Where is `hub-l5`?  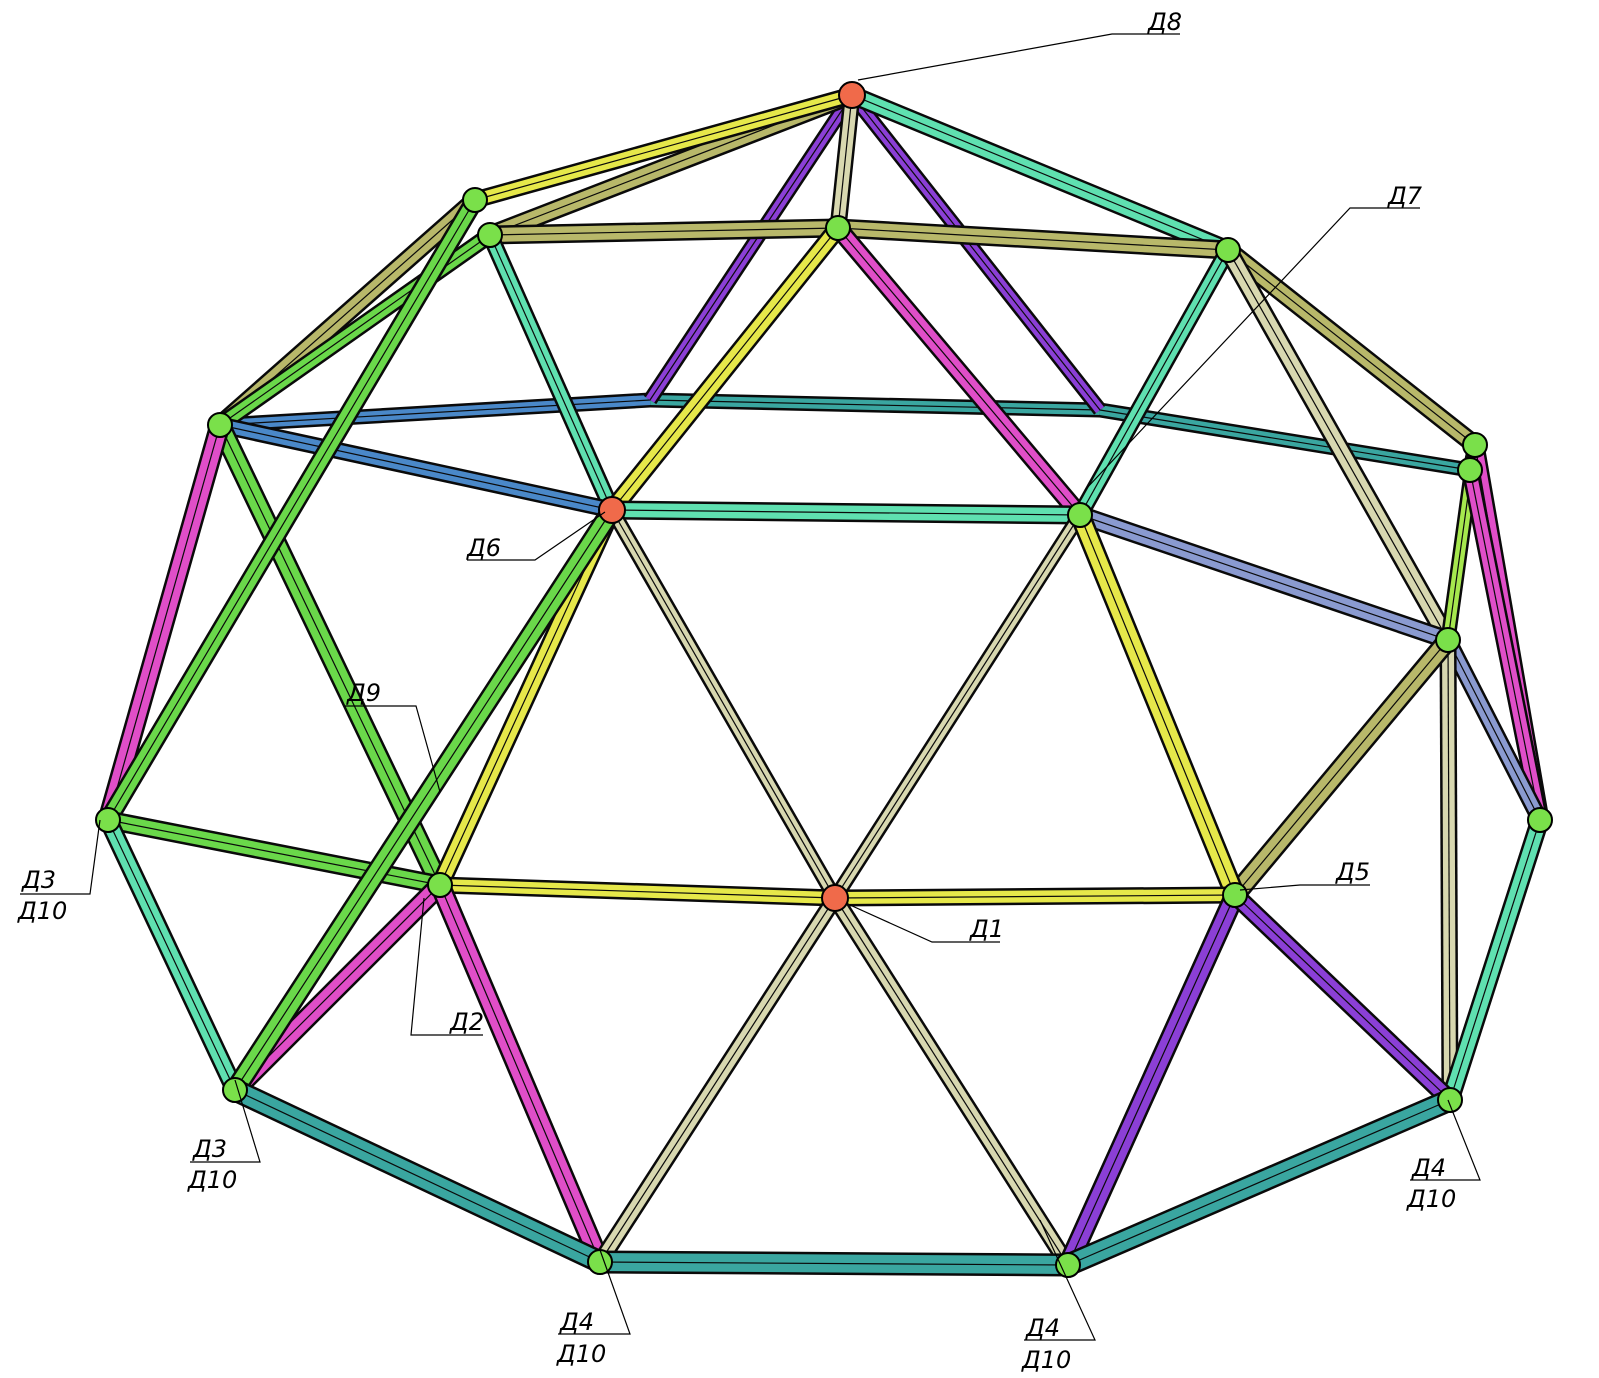 hub-l5 is located at coordinates (1450, 1100).